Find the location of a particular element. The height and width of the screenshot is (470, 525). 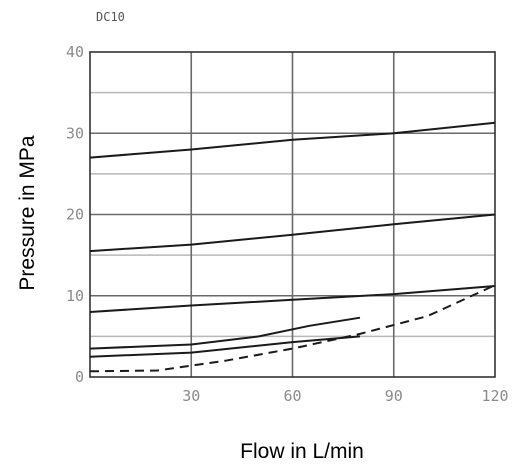

x-tick-label: 90 is located at coordinates (394, 396).